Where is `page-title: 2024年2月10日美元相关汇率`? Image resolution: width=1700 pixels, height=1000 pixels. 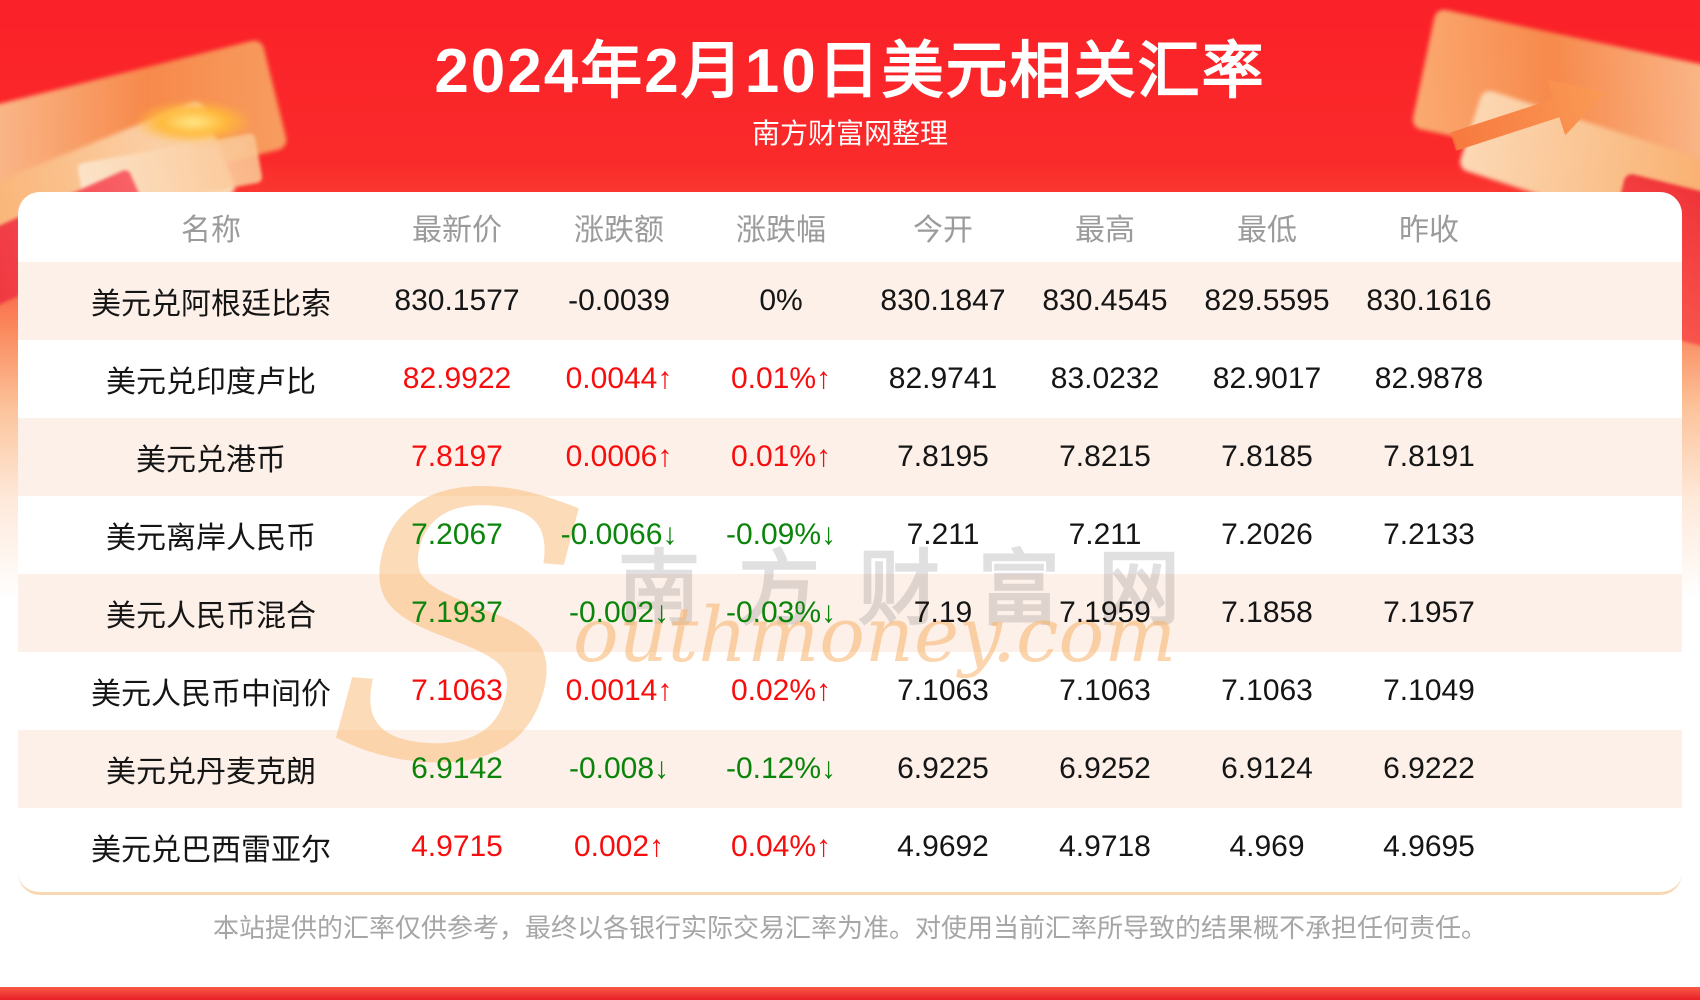
page-title: 2024年2月10日美元相关汇率 is located at coordinates (850, 71).